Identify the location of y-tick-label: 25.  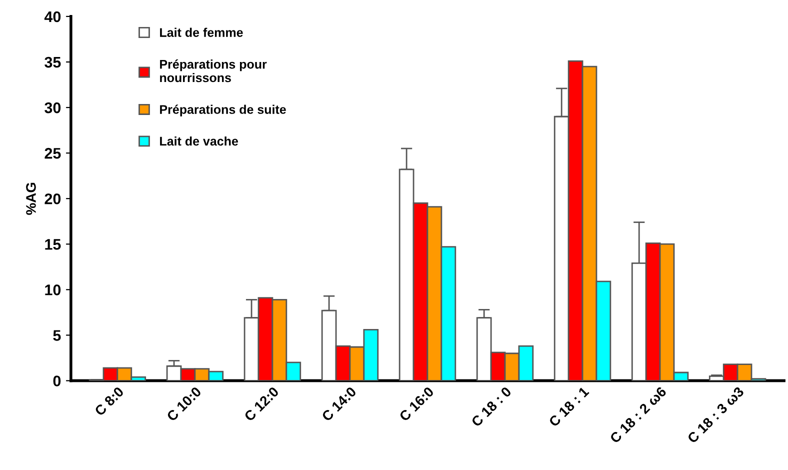
(52, 153).